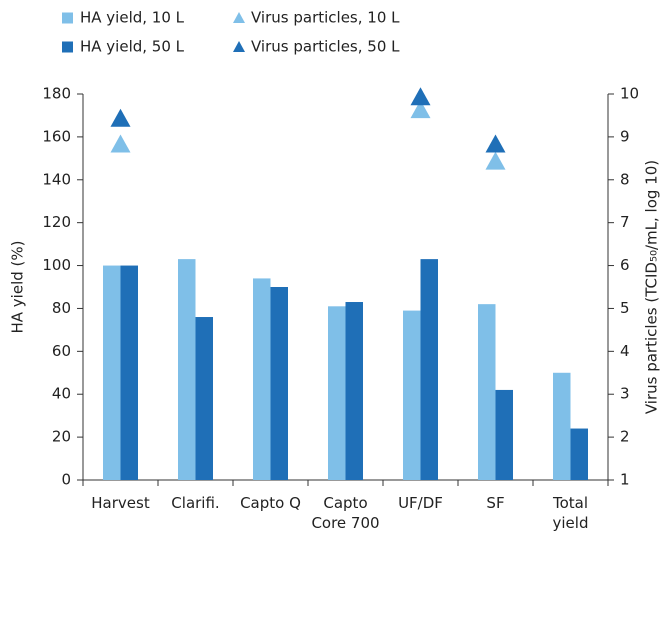  What do you see at coordinates (625, 351) in the screenshot?
I see `y2-tick-label: 4` at bounding box center [625, 351].